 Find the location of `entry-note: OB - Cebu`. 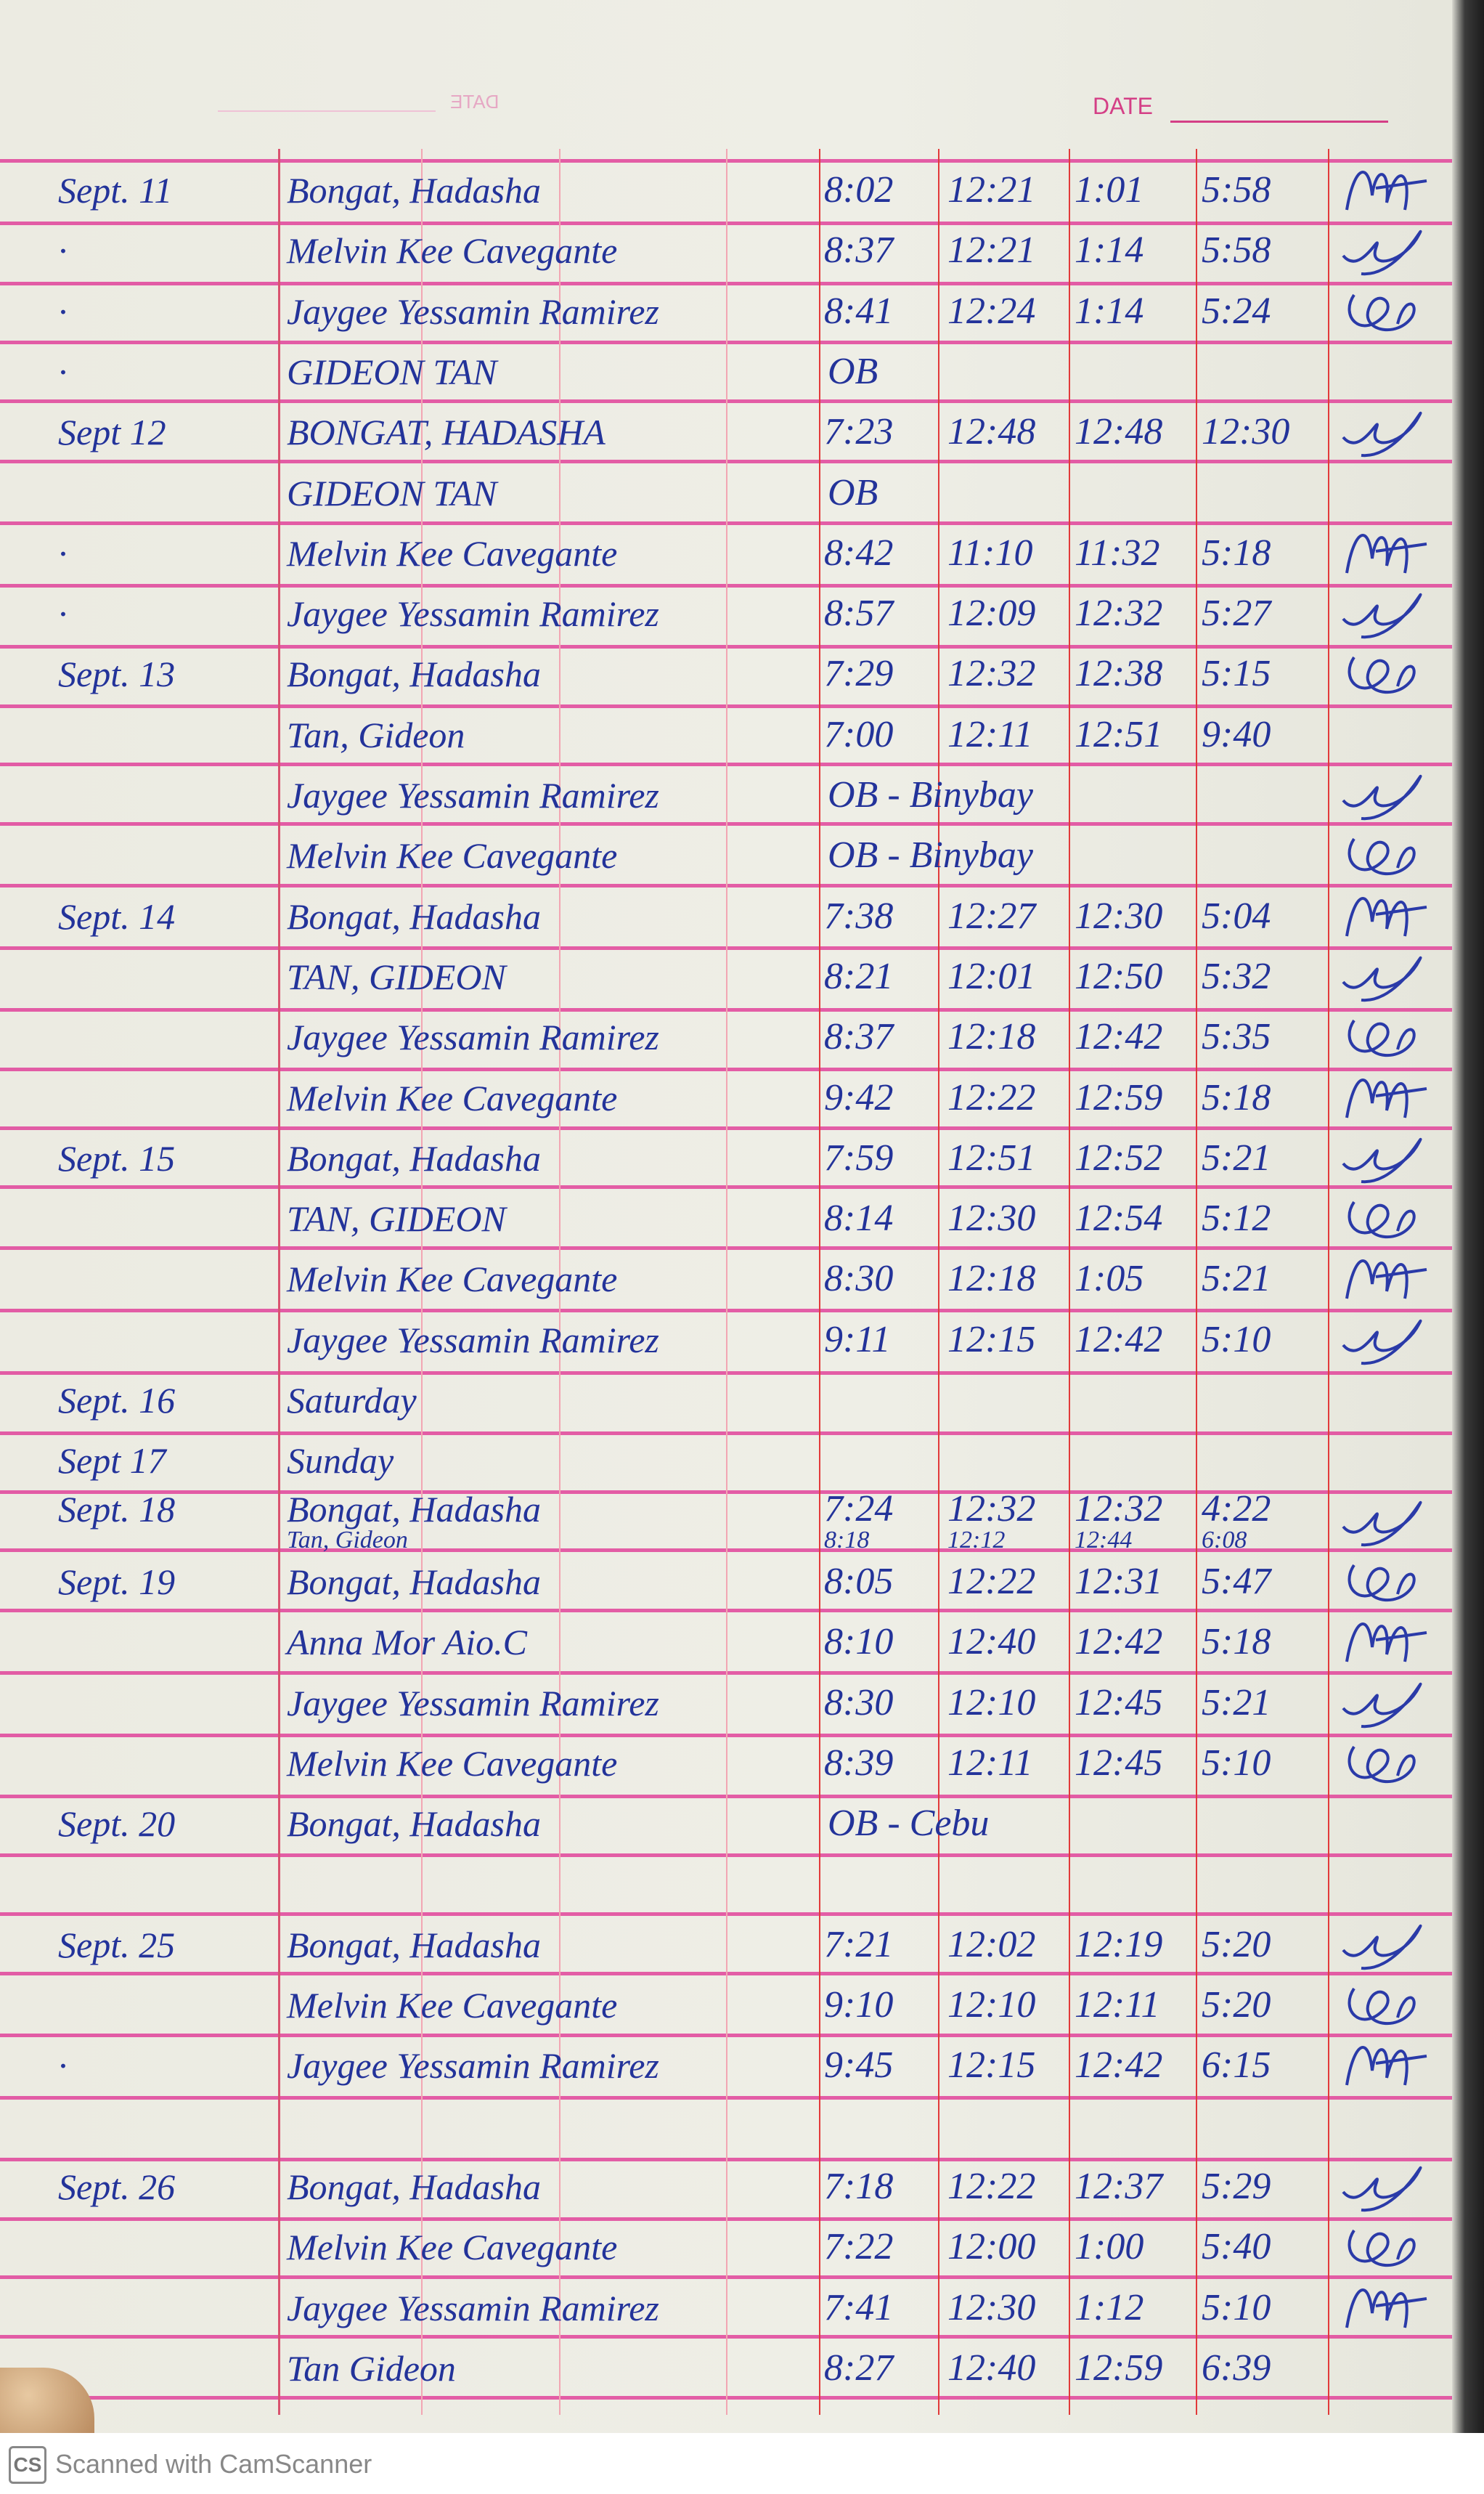

entry-note: OB - Cebu is located at coordinates (909, 1824).